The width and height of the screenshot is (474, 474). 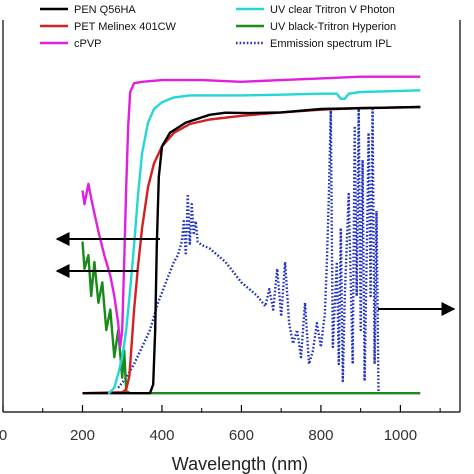 What do you see at coordinates (105, 10) in the screenshot?
I see `legend-label: PEN Q56HA` at bounding box center [105, 10].